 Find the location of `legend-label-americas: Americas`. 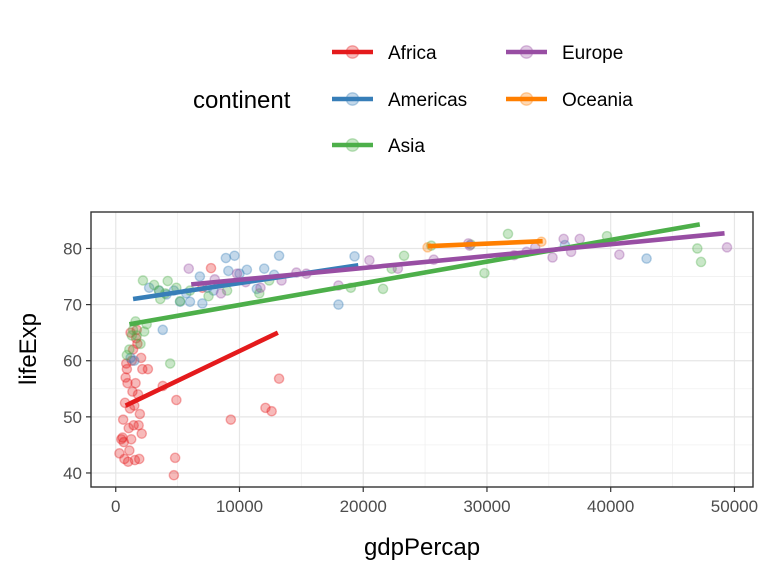

legend-label-americas: Americas is located at coordinates (427, 100).